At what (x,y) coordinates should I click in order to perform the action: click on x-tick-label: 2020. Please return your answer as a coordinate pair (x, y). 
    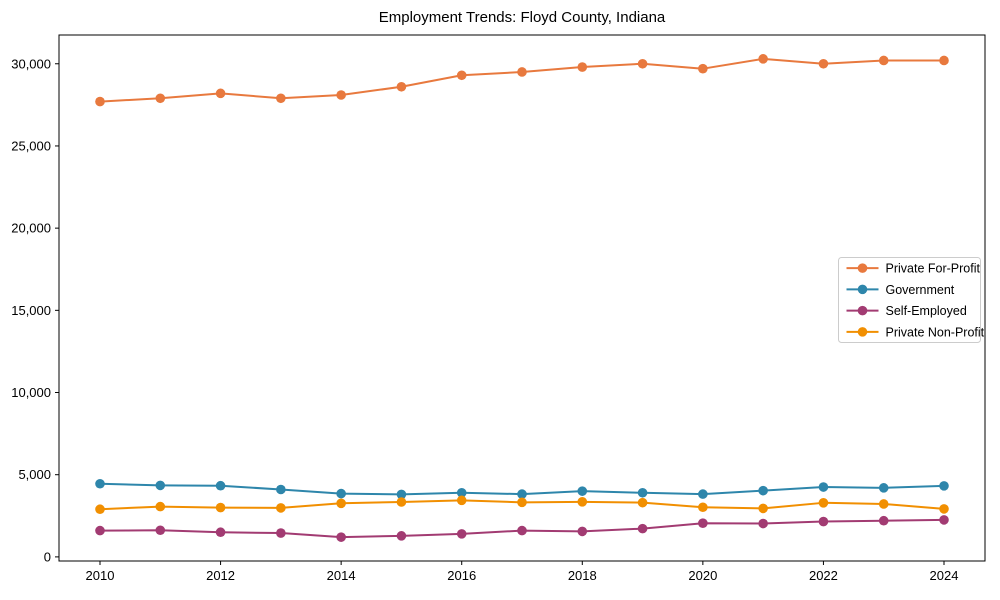
    Looking at the image, I should click on (702, 575).